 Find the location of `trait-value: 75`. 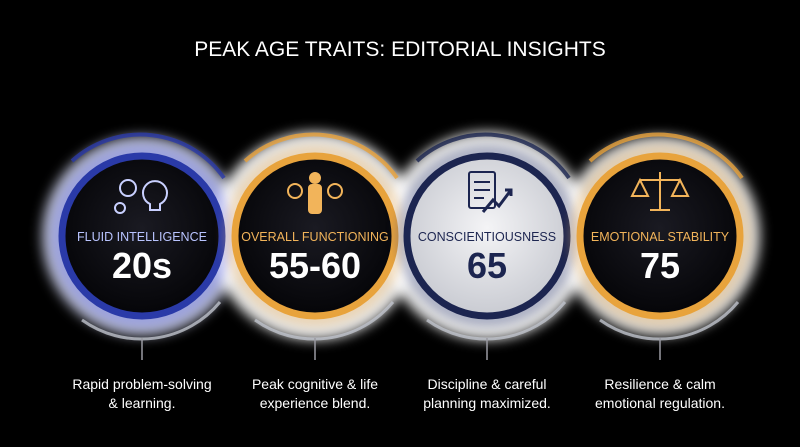

trait-value: 75 is located at coordinates (660, 265).